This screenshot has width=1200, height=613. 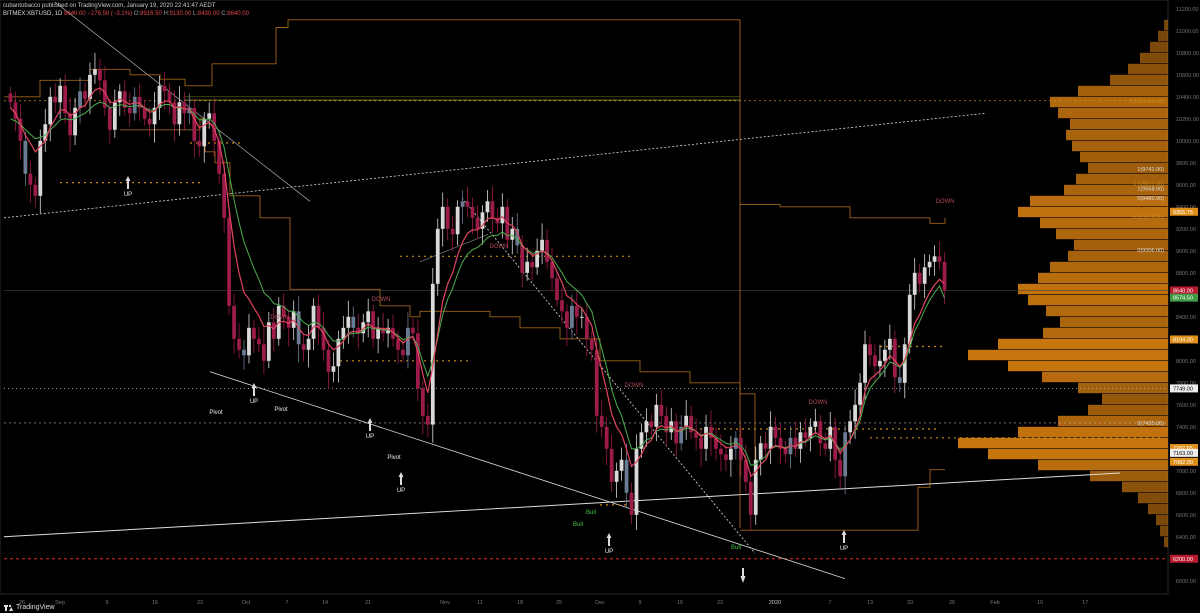 What do you see at coordinates (208, 14) in the screenshot?
I see `low-value: 8430.00` at bounding box center [208, 14].